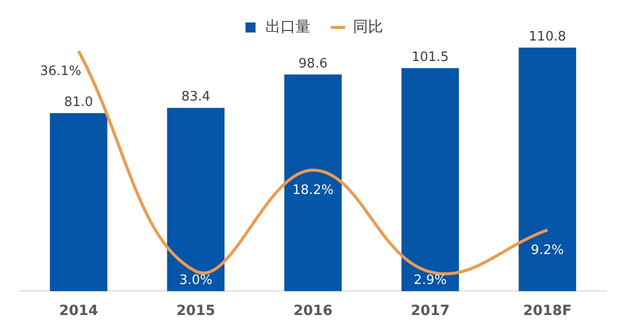  Describe the element at coordinates (430, 280) in the screenshot. I see `data-label: 2.9%` at that location.